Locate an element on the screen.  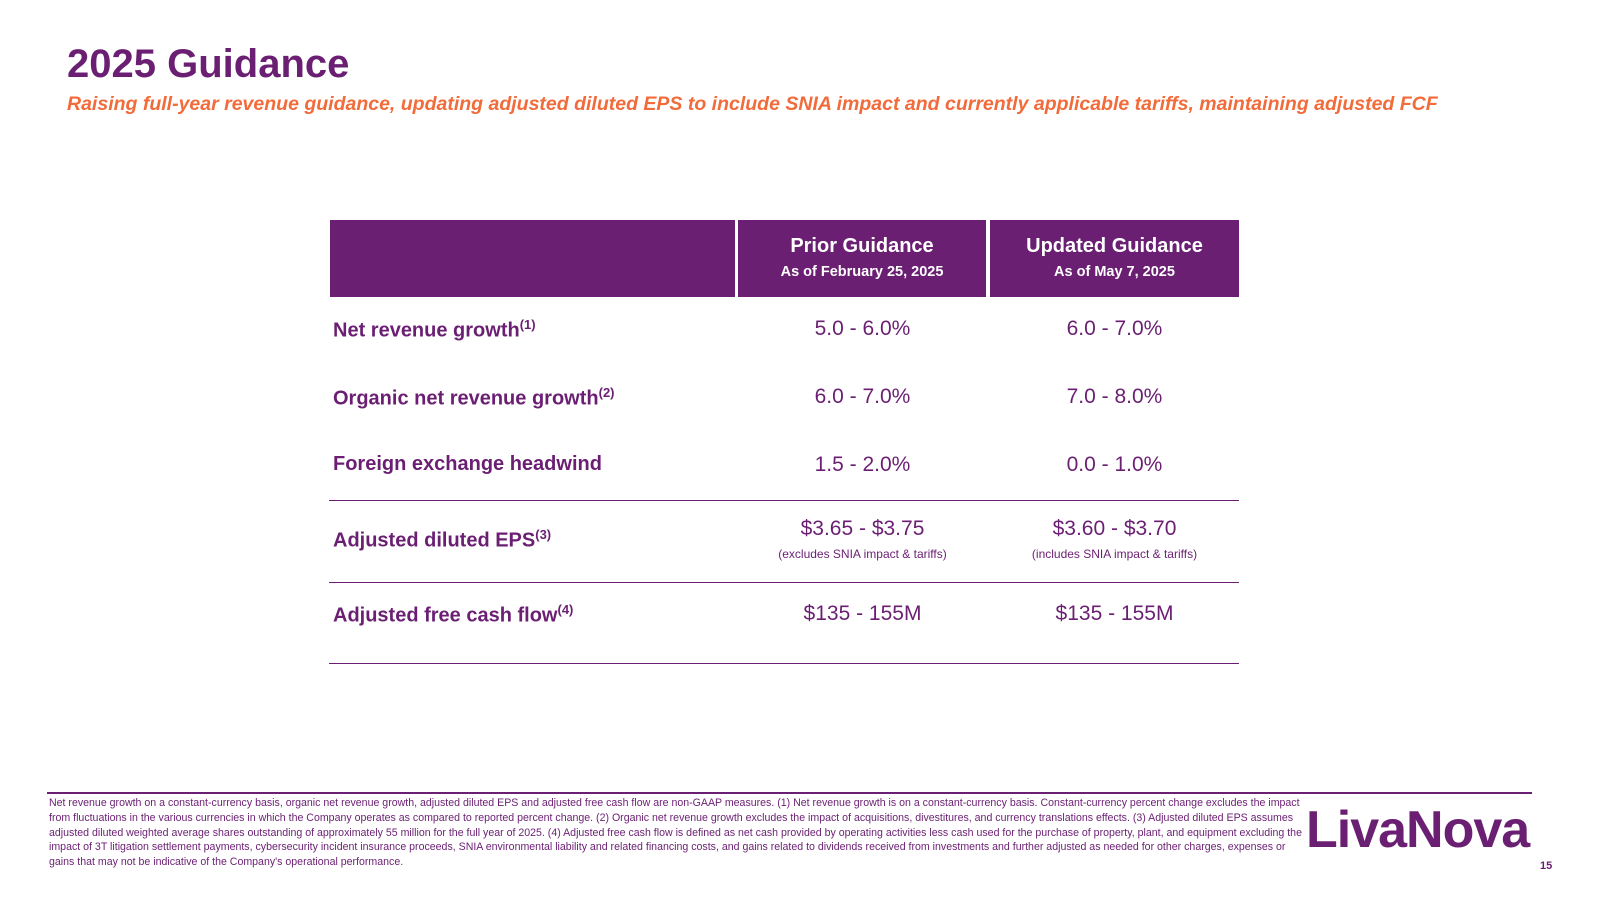
row-label-text: Adjusted free cash flow is located at coordinates (445, 615).